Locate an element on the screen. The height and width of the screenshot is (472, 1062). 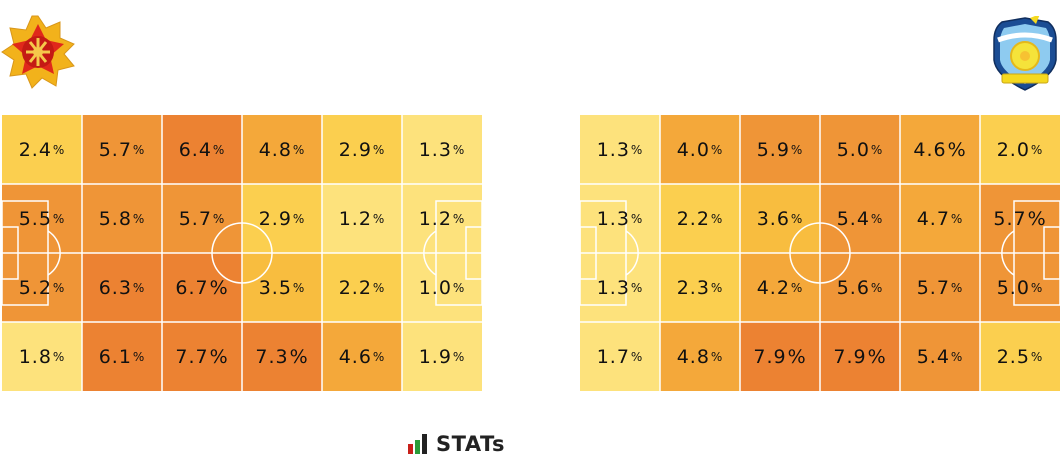
cell-value-label: 7.7% is located at coordinates (202, 356).